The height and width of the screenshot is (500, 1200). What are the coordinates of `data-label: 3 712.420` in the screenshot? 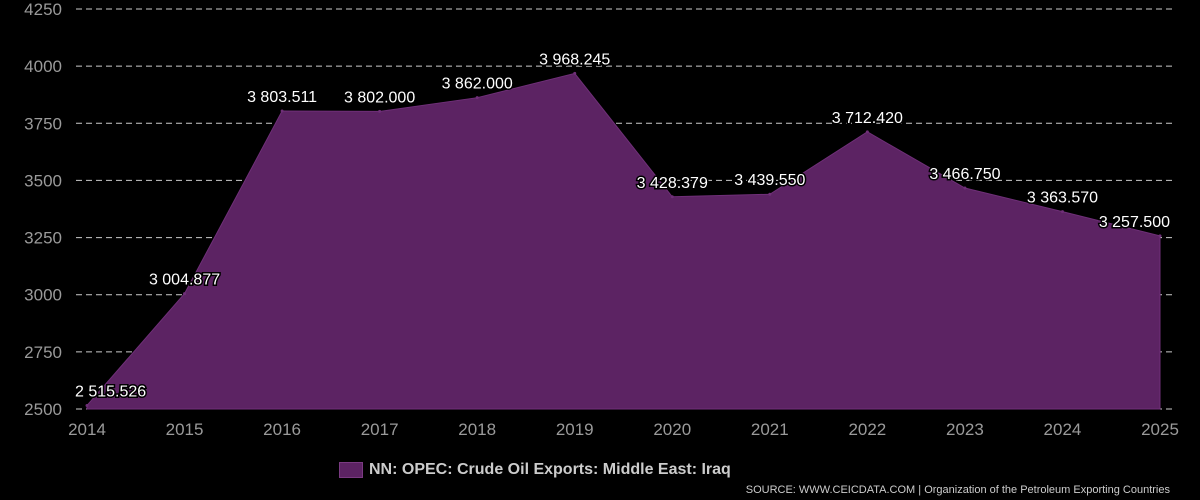 It's located at (867, 118).